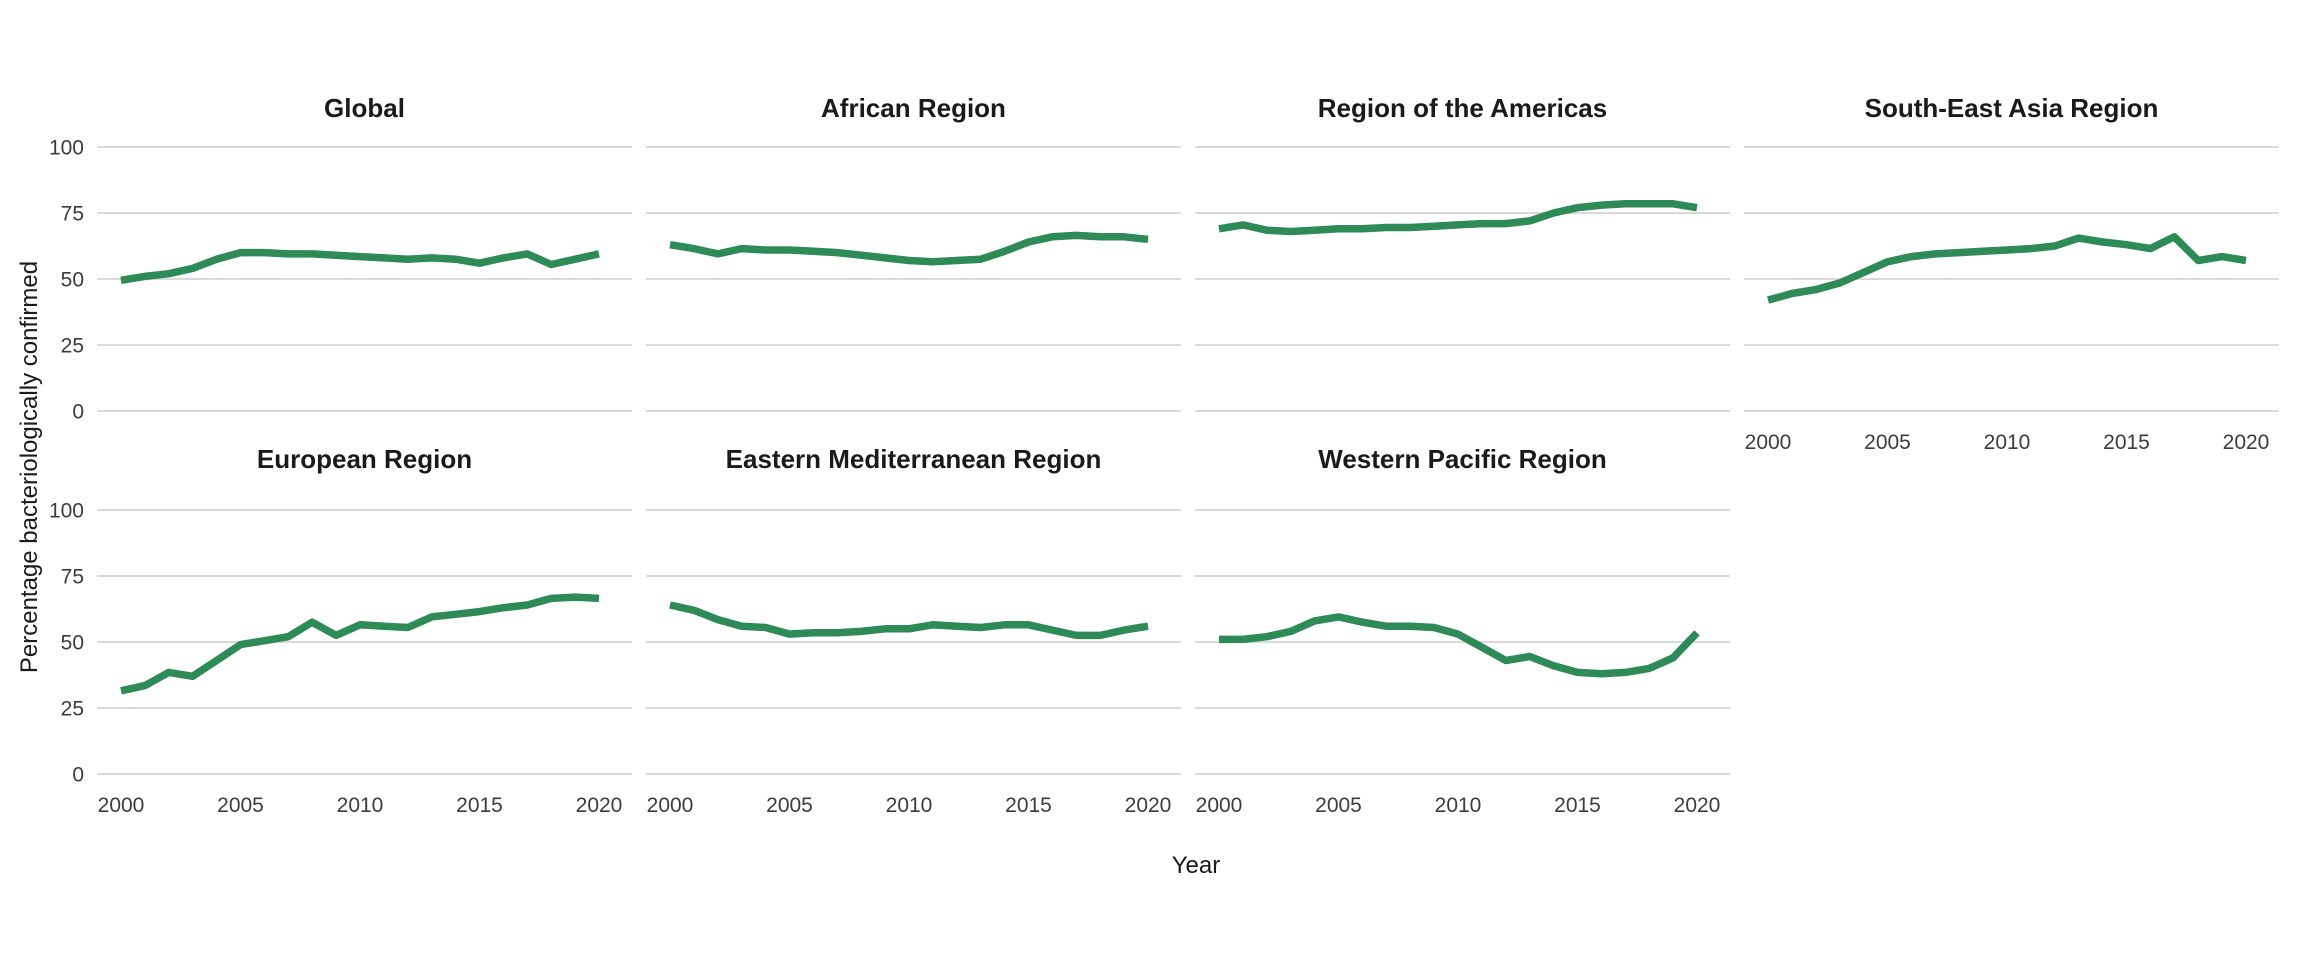 The image size is (2304, 960). Describe the element at coordinates (1458, 218) in the screenshot. I see `trend-line-region-of-the-americas` at that location.